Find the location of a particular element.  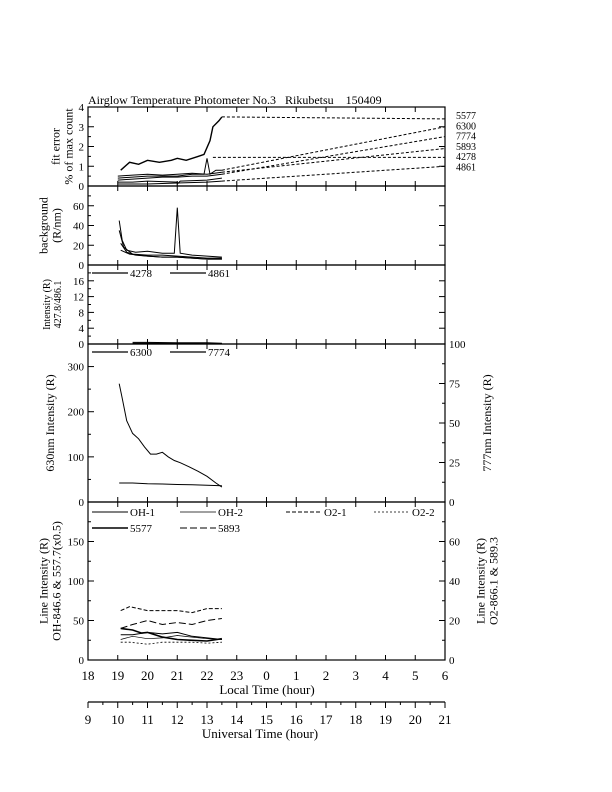

legend-label-O2-1: O2-1 is located at coordinates (335, 513).